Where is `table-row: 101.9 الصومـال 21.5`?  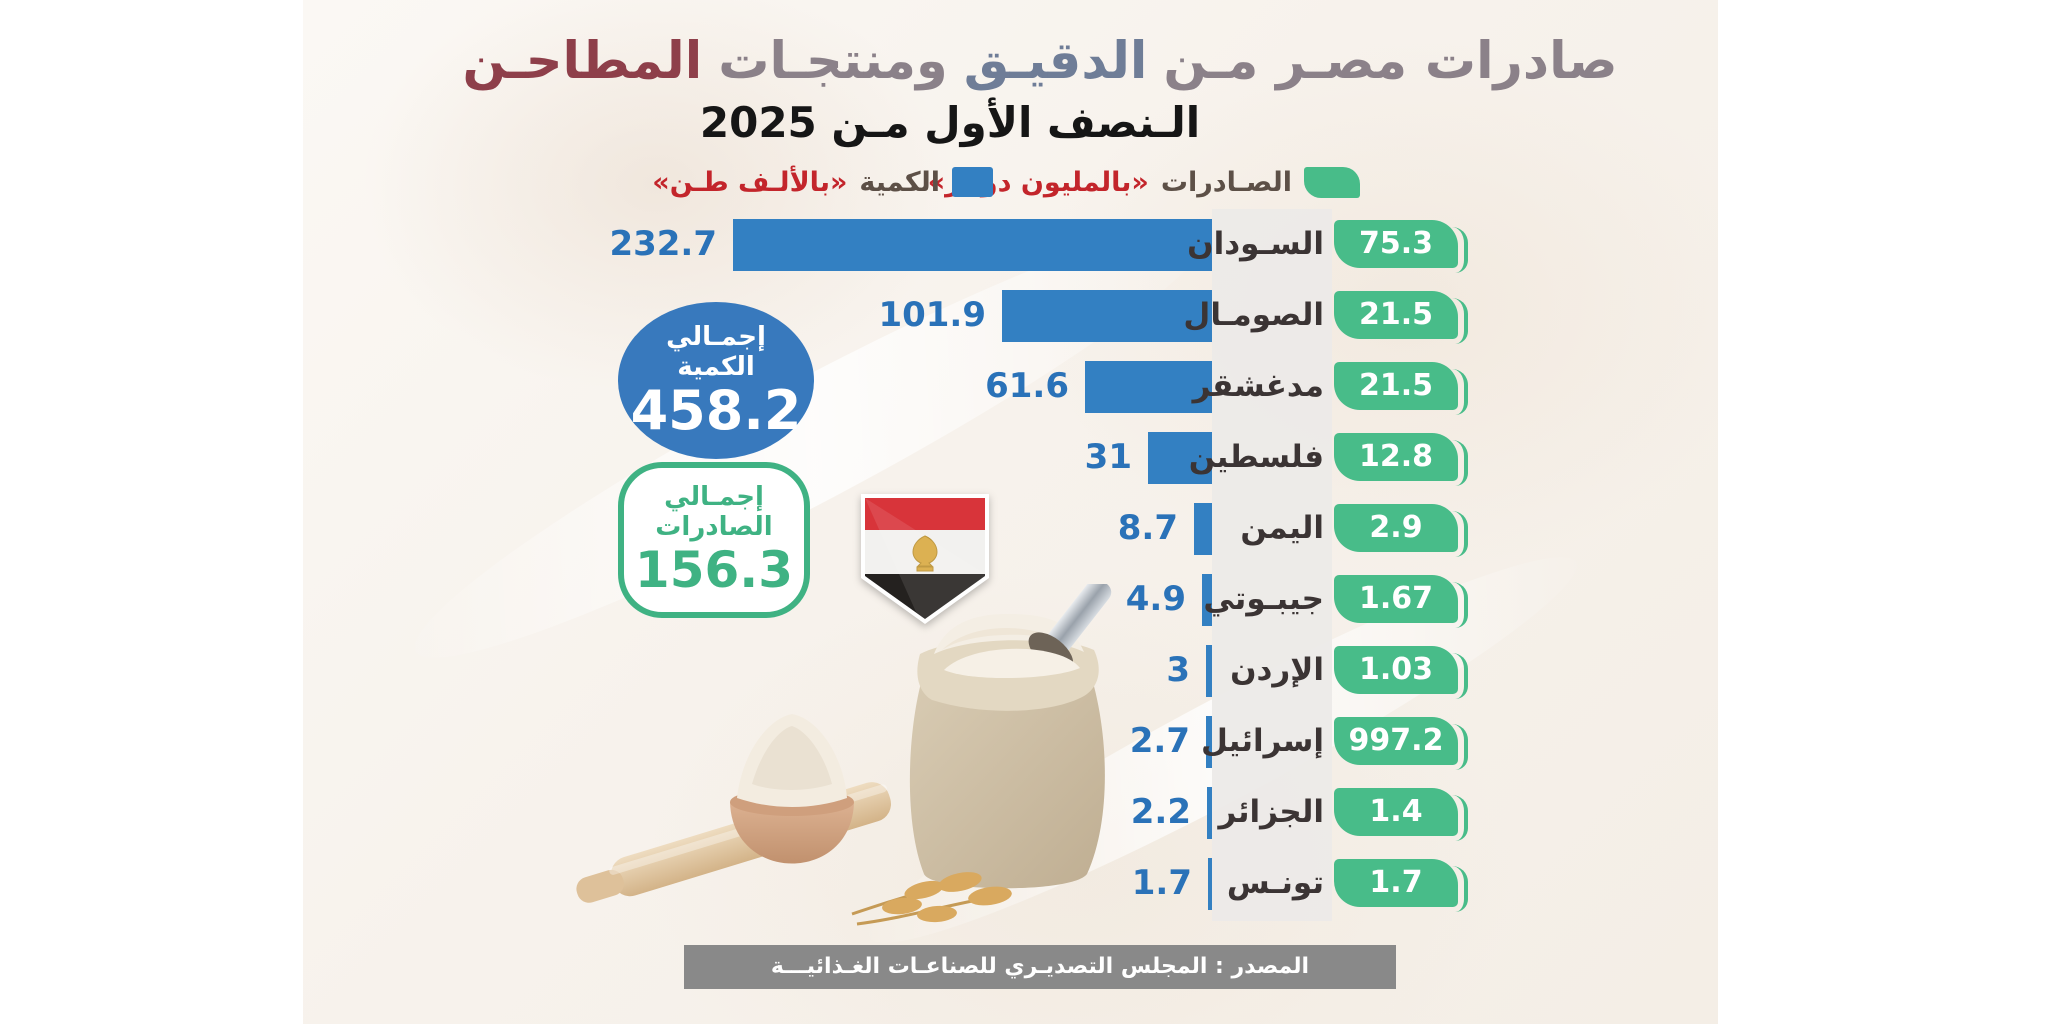
table-row: 101.9 الصومـال 21.5 is located at coordinates (1024, 315).